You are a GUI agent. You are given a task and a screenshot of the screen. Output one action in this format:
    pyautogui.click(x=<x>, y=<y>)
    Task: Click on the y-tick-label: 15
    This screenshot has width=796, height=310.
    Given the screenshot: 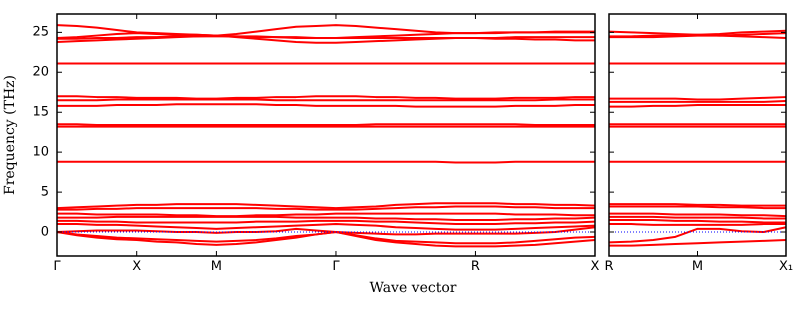 What is the action you would take?
    pyautogui.click(x=40, y=112)
    